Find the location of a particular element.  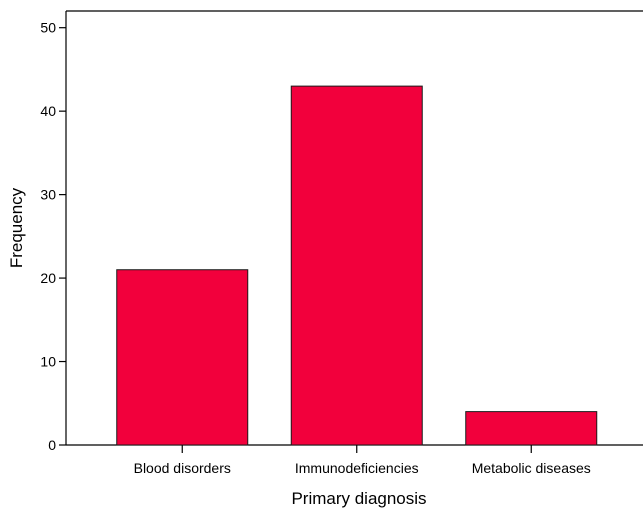

y-tick-label: 40 is located at coordinates (48, 111).